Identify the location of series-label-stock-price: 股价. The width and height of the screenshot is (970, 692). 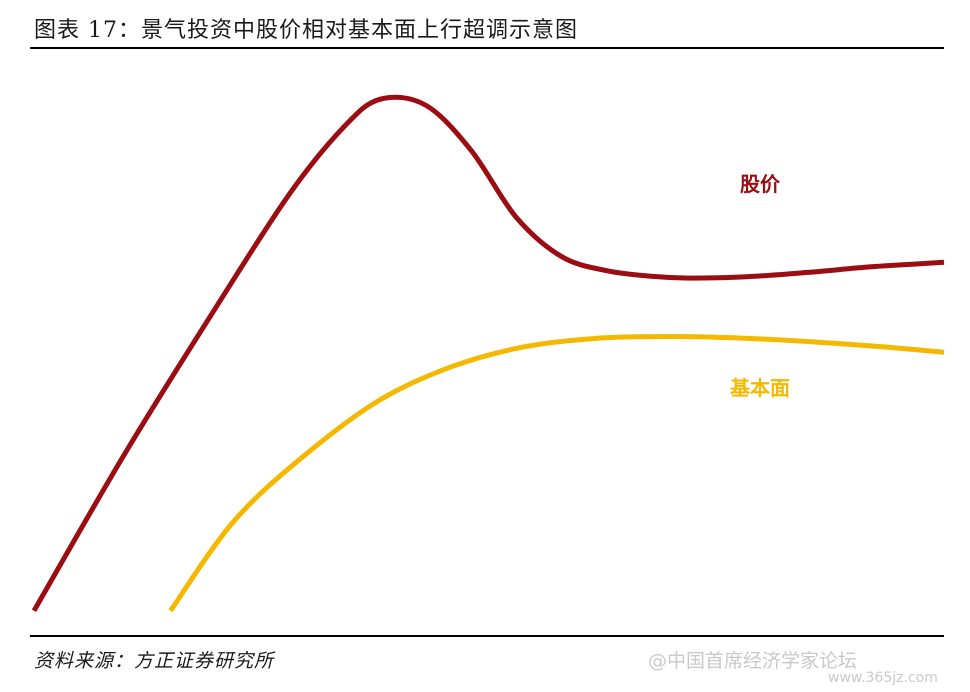
(760, 184).